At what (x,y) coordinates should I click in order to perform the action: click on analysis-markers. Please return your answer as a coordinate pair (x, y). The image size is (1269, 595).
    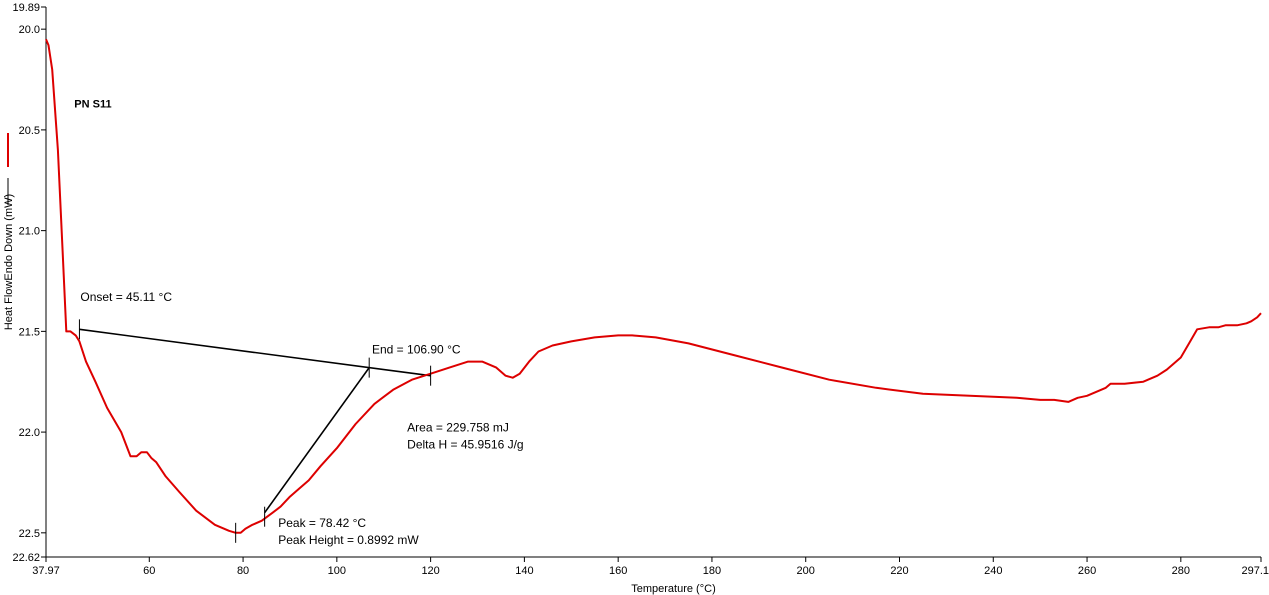
    Looking at the image, I should click on (255, 431).